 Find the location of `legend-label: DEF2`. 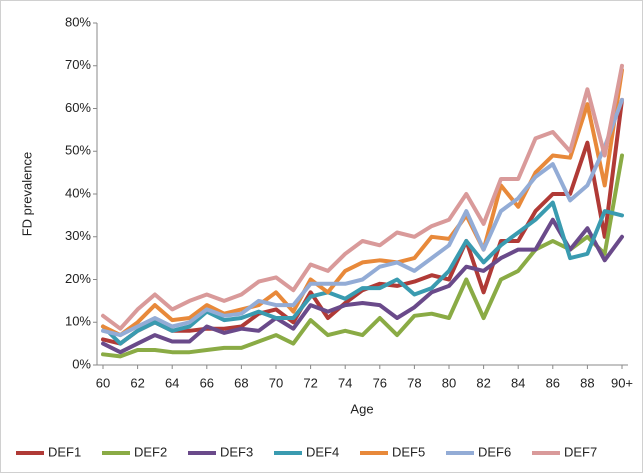

legend-label: DEF2 is located at coordinates (150, 451).